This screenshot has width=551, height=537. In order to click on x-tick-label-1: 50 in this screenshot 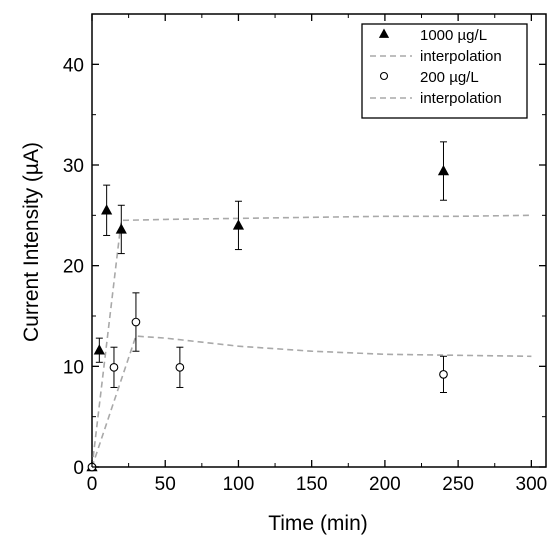, I will do `click(165, 484)`.